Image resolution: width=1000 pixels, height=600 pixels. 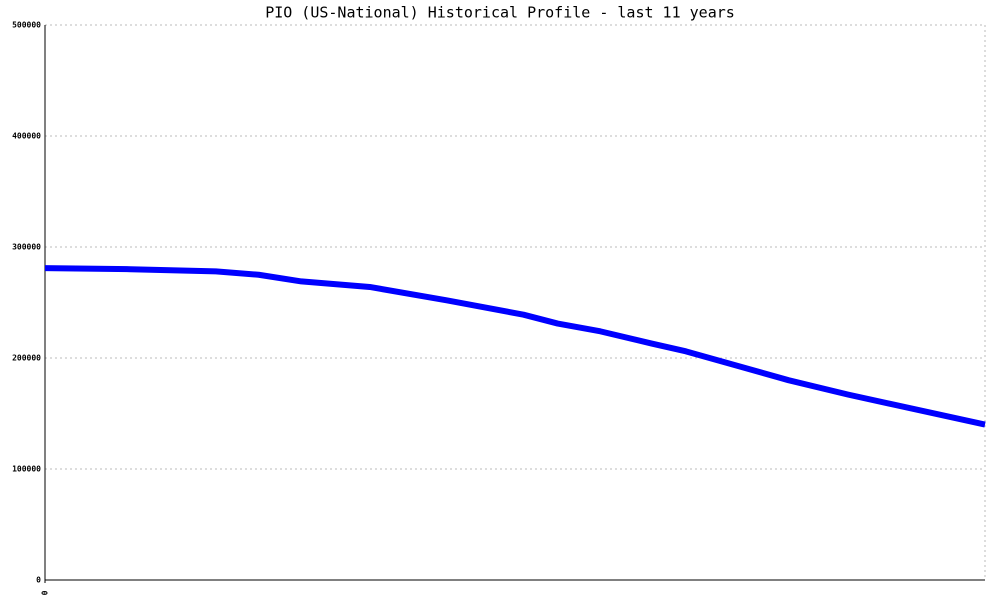 What do you see at coordinates (26, 469) in the screenshot?
I see `y-tick-label: 100000` at bounding box center [26, 469].